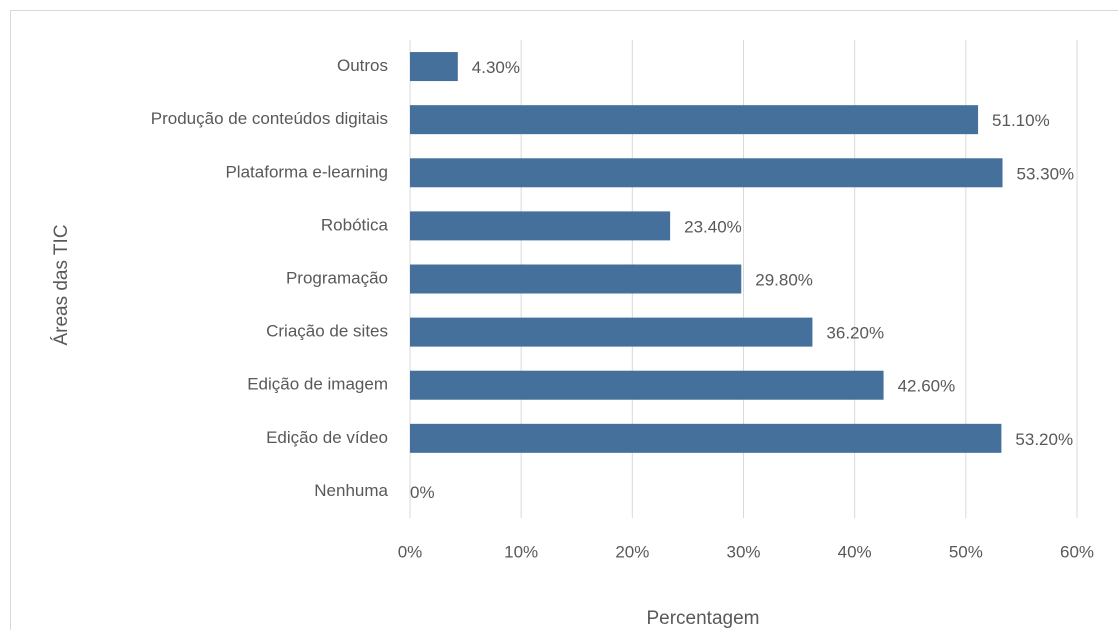  Describe the element at coordinates (269, 118) in the screenshot. I see `y-tick-label: Produção de conteúdos digitais` at that location.